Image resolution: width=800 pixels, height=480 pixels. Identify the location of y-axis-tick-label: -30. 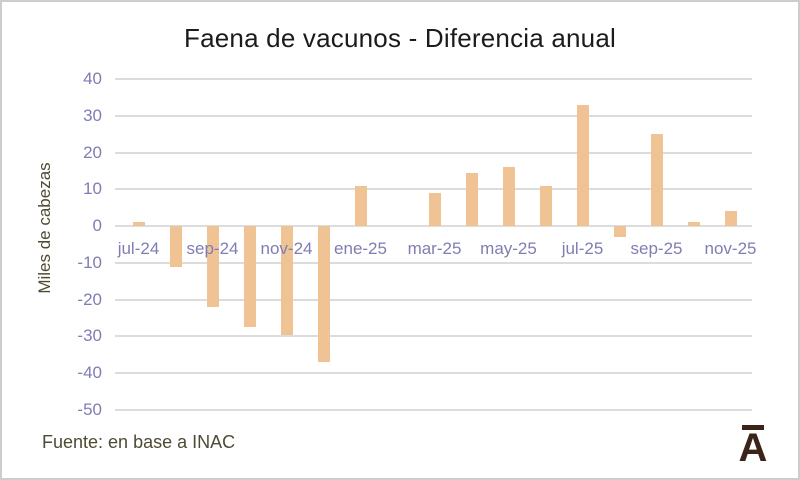
(89, 336).